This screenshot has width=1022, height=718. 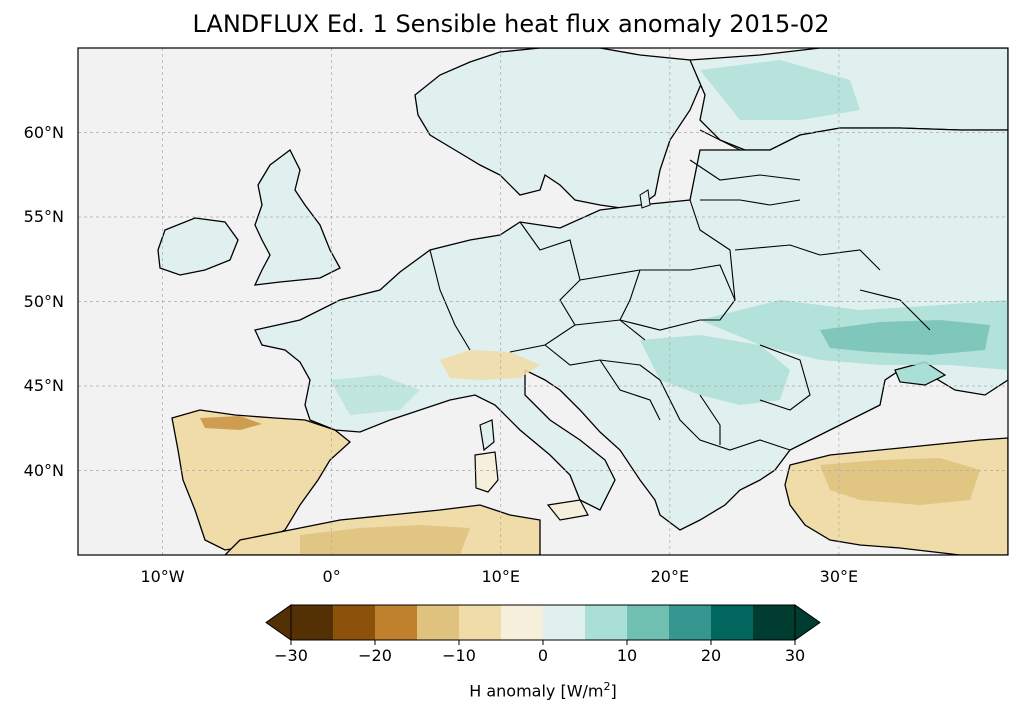 What do you see at coordinates (807, 622) in the screenshot?
I see `colorbar-extend-over` at bounding box center [807, 622].